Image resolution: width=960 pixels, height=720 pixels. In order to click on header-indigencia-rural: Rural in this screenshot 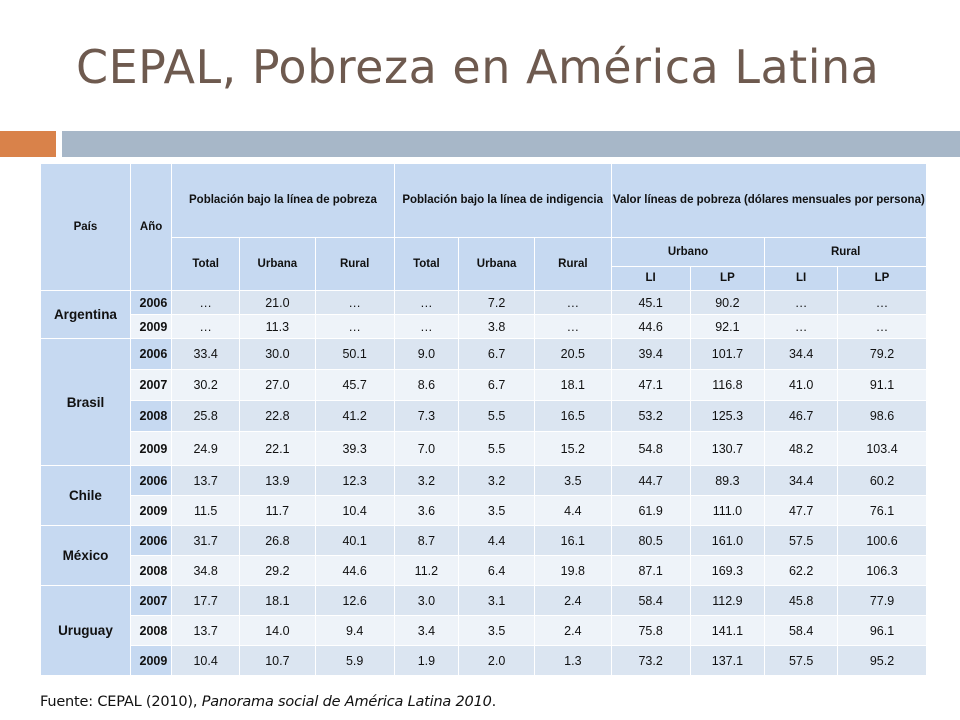, I will do `click(572, 264)`.